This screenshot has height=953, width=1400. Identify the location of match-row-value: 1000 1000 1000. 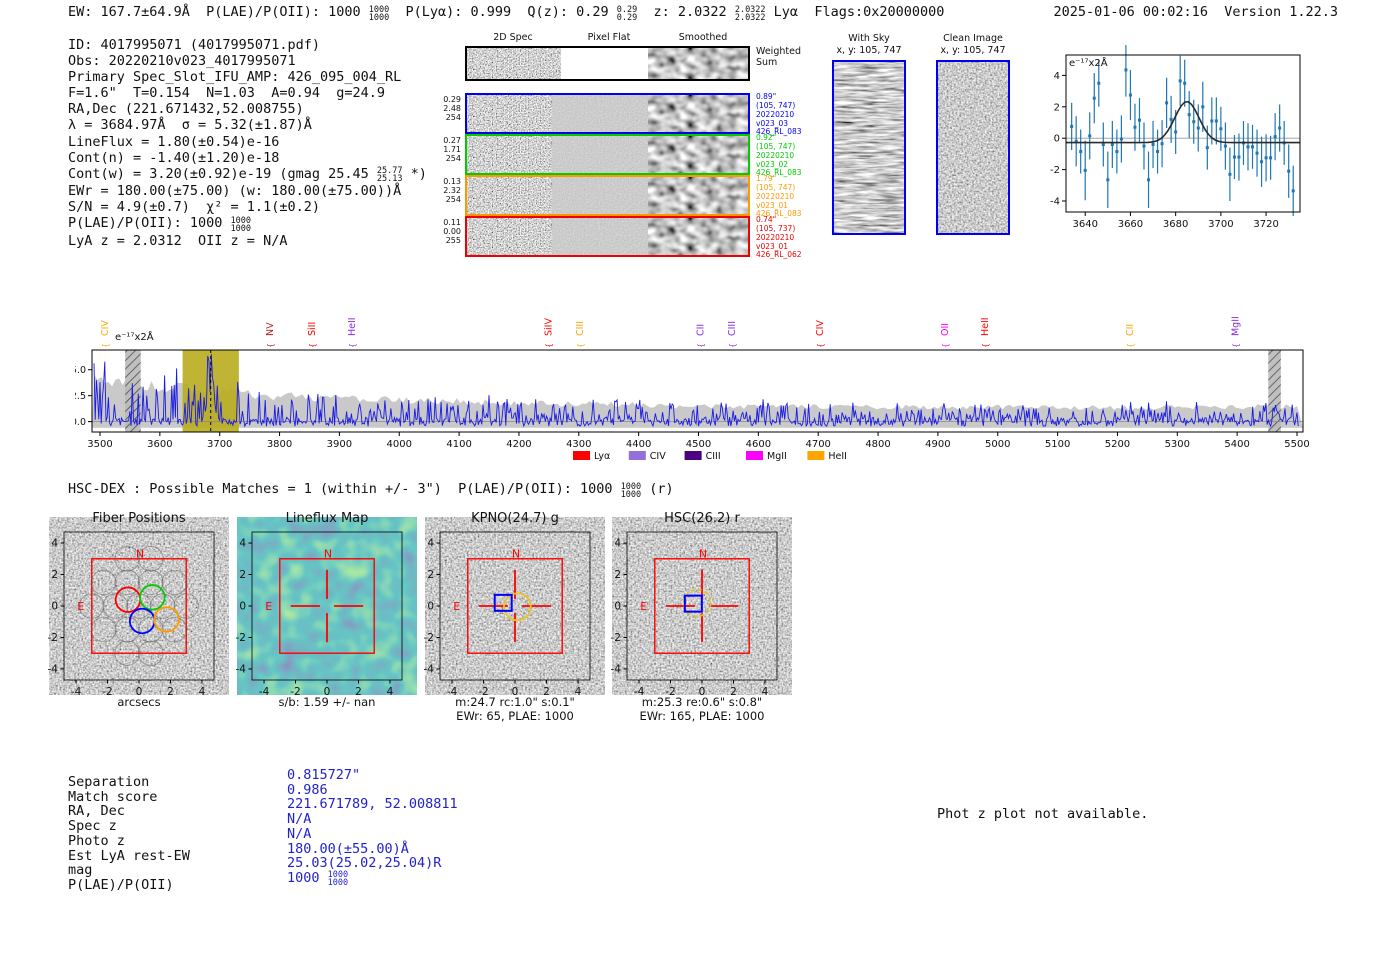
(318, 879).